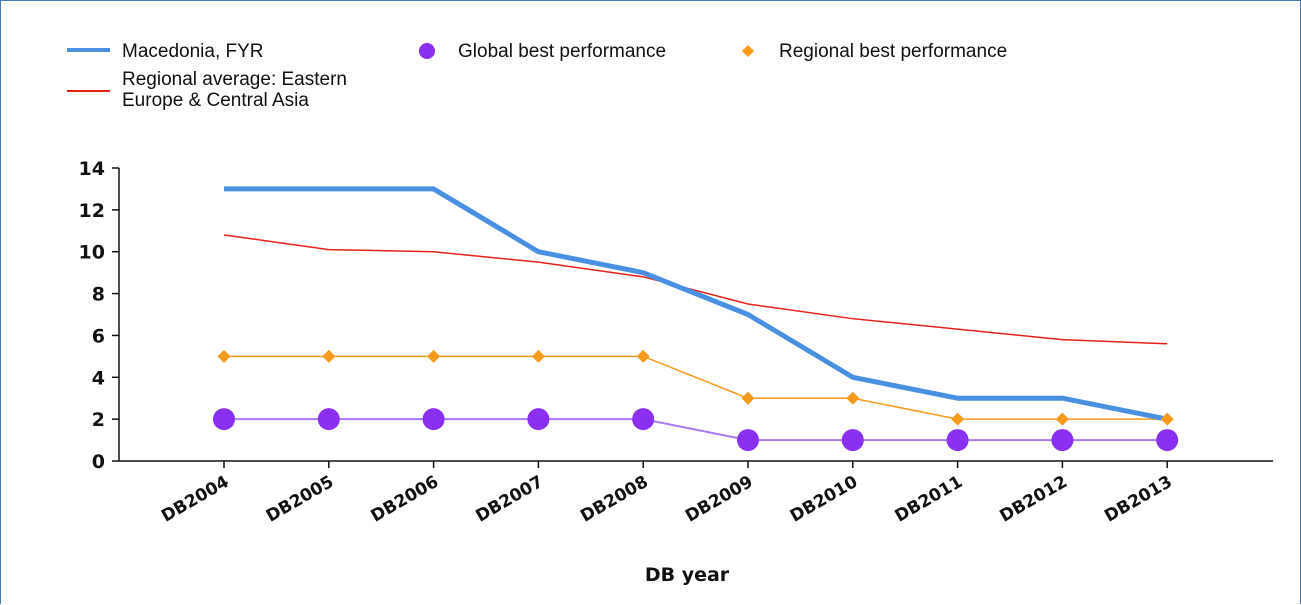 The height and width of the screenshot is (605, 1301). What do you see at coordinates (234, 79) in the screenshot?
I see `legend-label-regional-average-line1: Regional average: Eastern` at bounding box center [234, 79].